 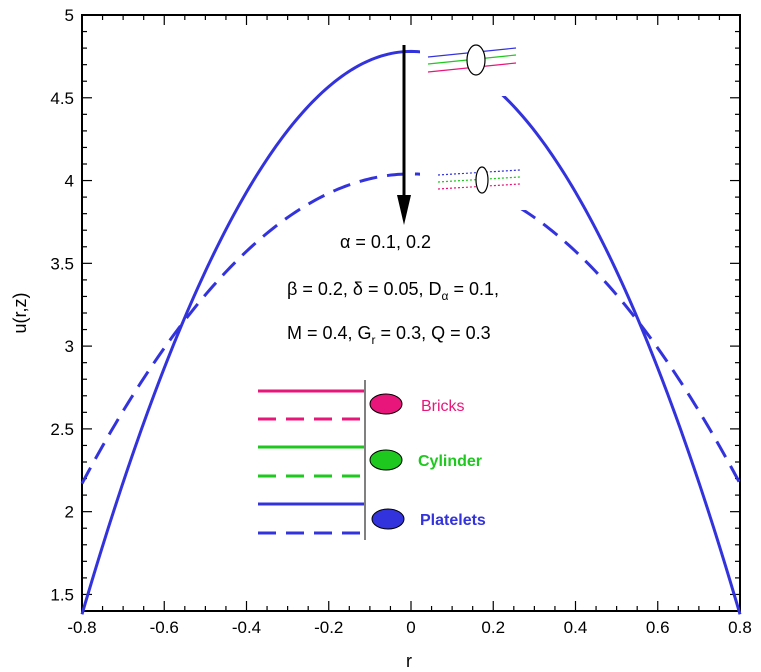 What do you see at coordinates (389, 335) in the screenshot?
I see `annotation-params-2: M = 0.4, Gr = 0.3, Q = 0.3` at bounding box center [389, 335].